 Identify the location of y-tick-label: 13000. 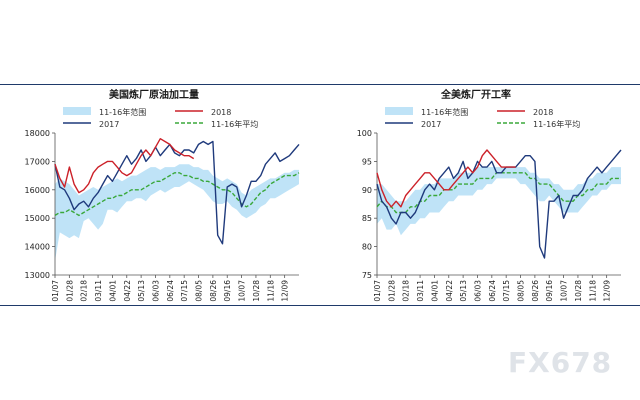
(37, 275).